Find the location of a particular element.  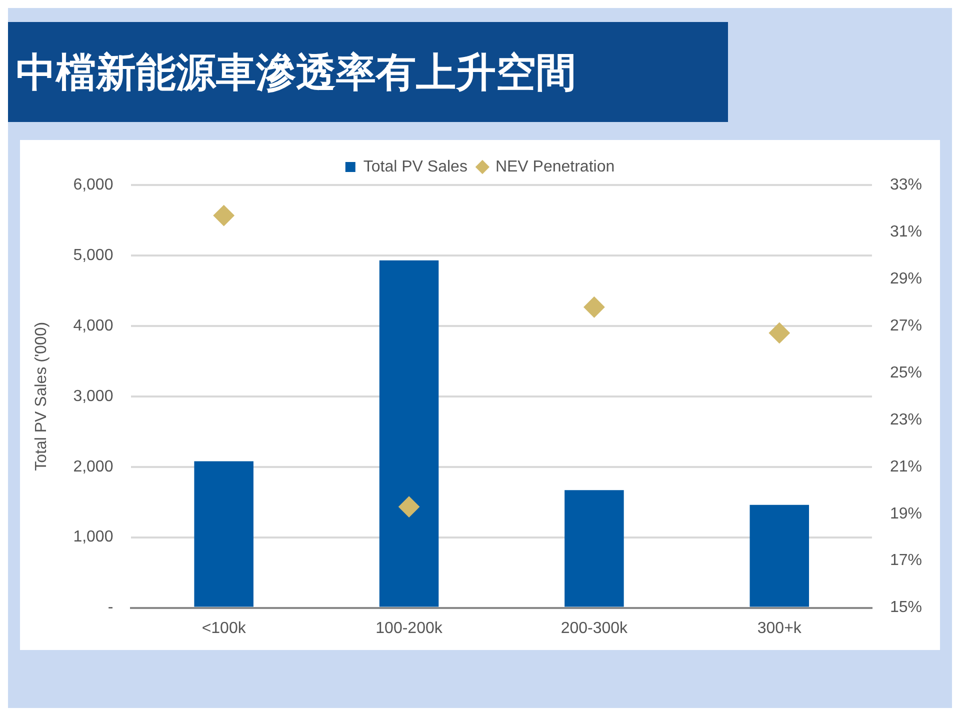

y2-tick-label: 17% is located at coordinates (906, 561).